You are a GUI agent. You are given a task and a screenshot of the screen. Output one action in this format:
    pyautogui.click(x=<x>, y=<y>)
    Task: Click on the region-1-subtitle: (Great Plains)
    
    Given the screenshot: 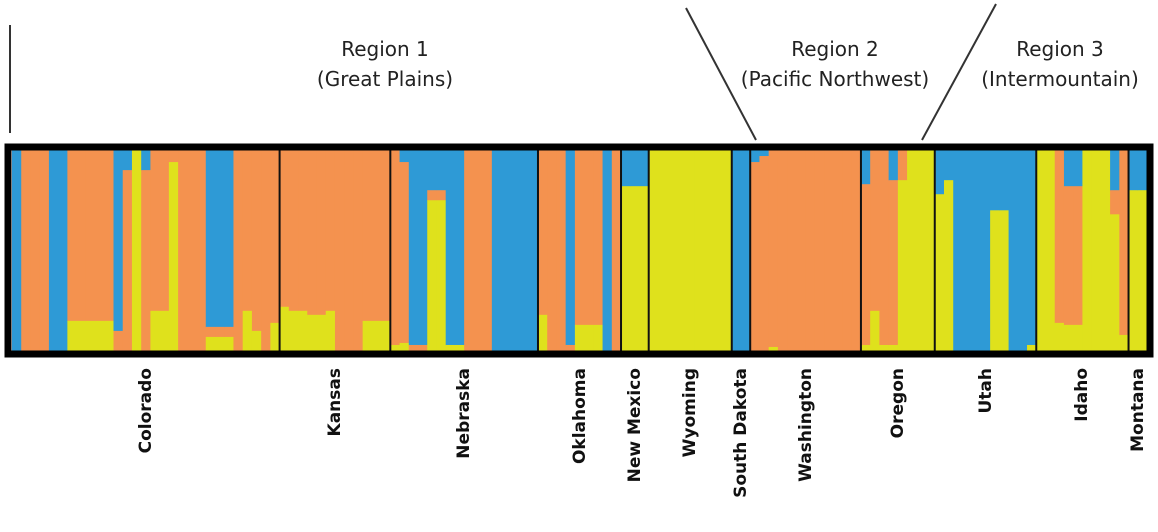 What is the action you would take?
    pyautogui.click(x=385, y=79)
    